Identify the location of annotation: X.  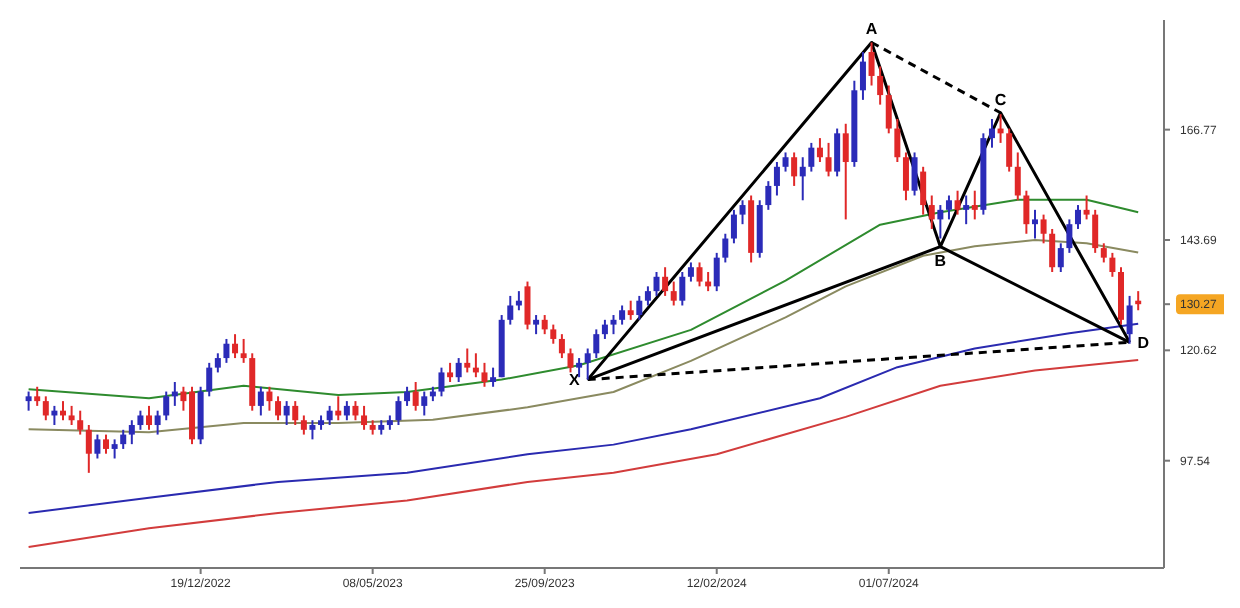
(575, 380).